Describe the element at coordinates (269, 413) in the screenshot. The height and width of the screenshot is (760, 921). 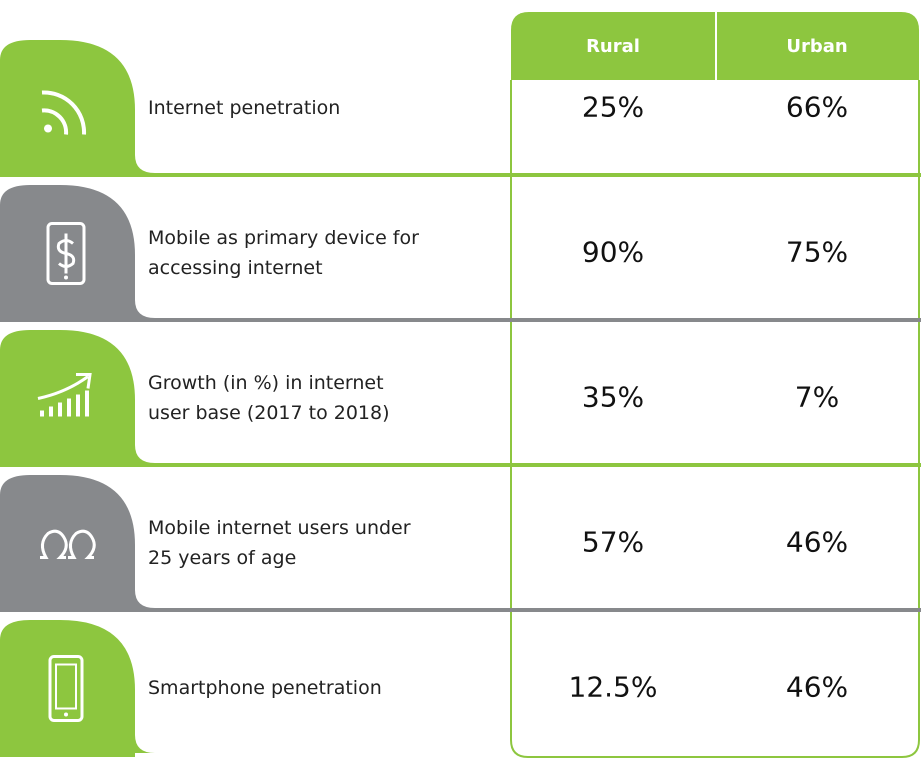
I see `row-label: user base (2017 to 2018)` at that location.